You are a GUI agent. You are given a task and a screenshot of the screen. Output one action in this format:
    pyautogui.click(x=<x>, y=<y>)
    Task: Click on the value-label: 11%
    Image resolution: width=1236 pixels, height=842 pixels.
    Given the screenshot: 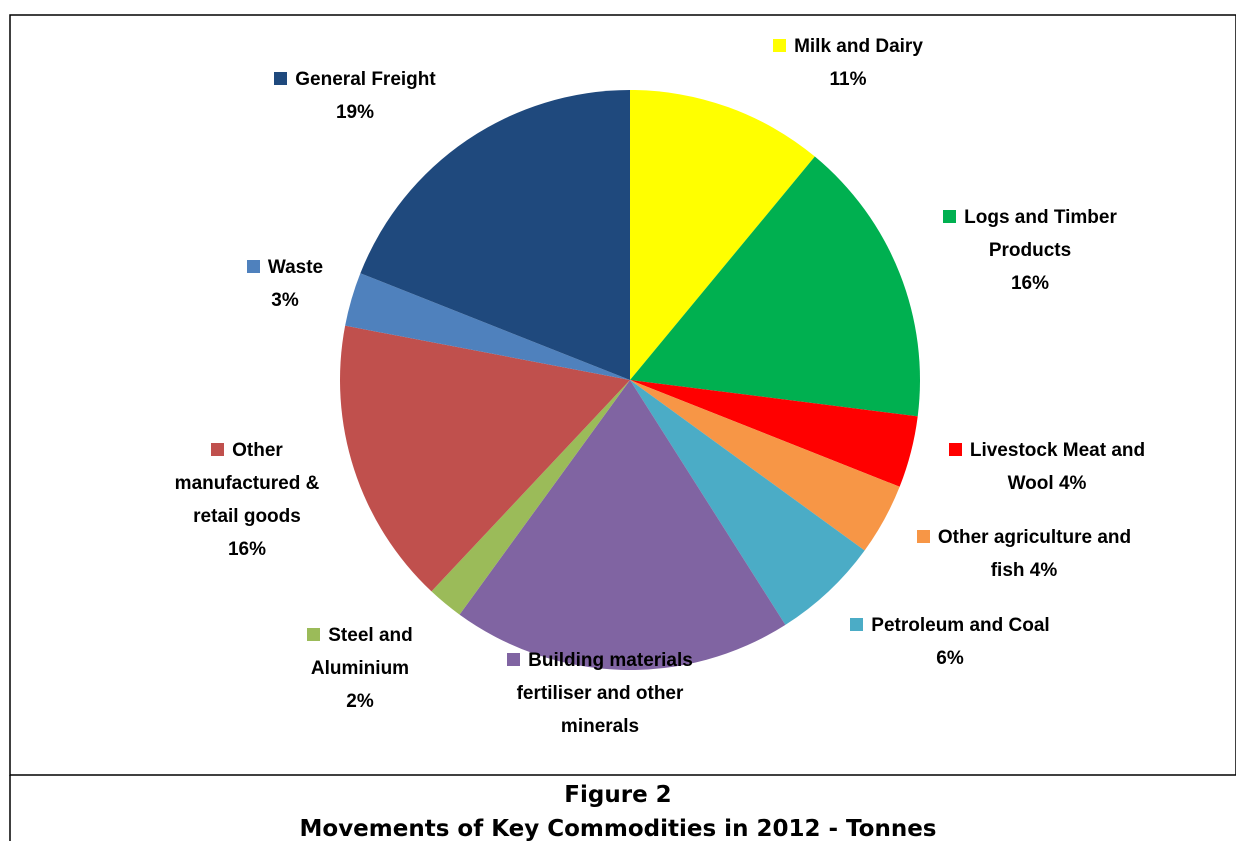 What is the action you would take?
    pyautogui.click(x=848, y=79)
    